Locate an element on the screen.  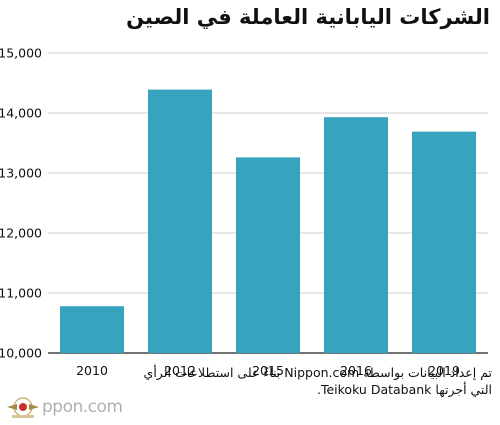
logo-text: ppon.com is located at coordinates (82, 407).